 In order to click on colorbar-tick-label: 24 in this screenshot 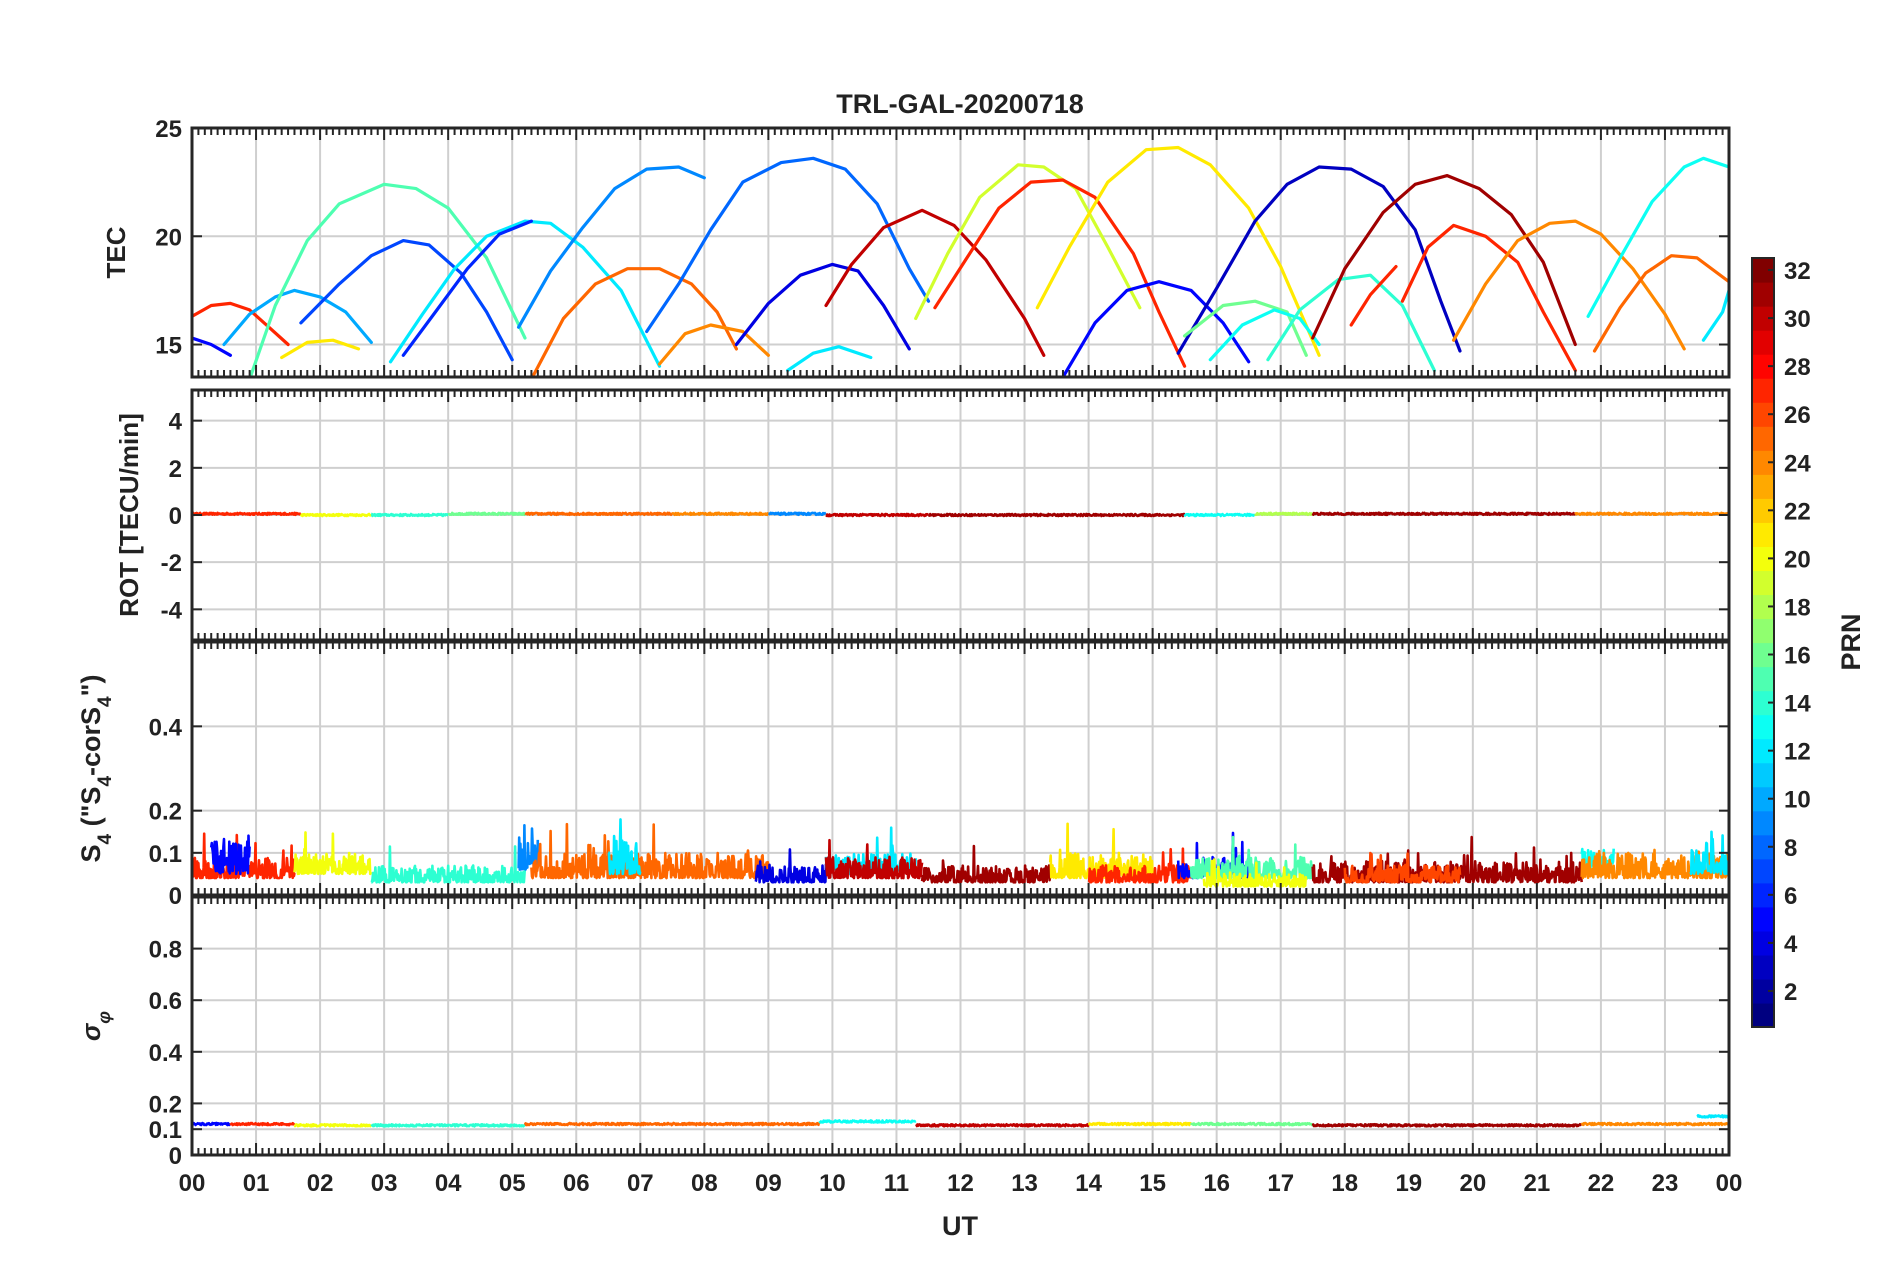, I will do `click(1797, 463)`.